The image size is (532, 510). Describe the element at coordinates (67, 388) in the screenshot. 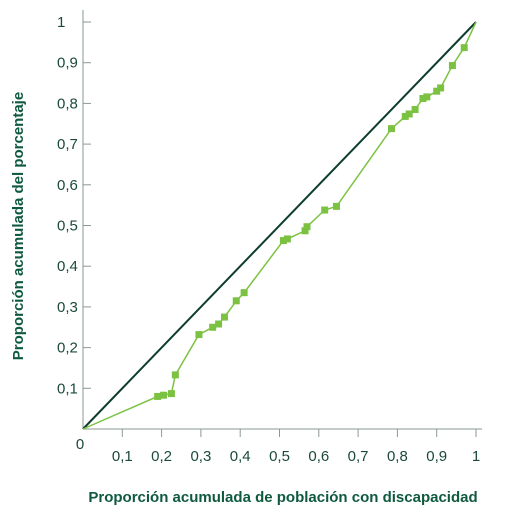

I see `y-tick-label: 0,1` at that location.